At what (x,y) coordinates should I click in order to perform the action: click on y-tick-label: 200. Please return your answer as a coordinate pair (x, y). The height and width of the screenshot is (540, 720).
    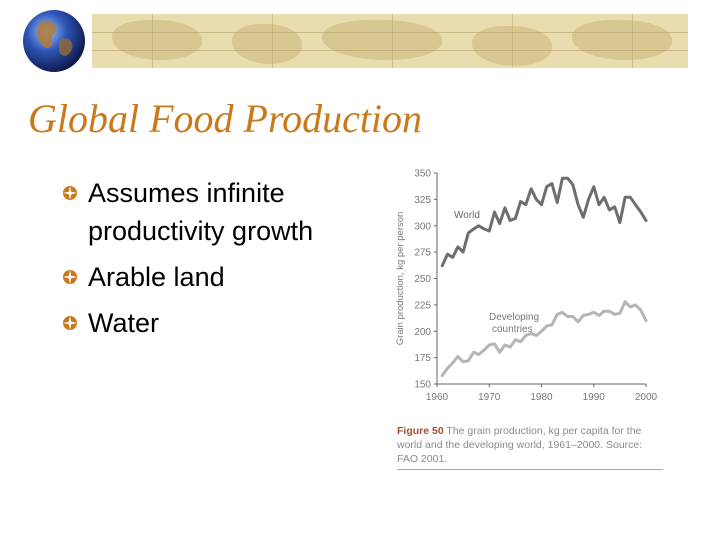
    Looking at the image, I should click on (422, 332).